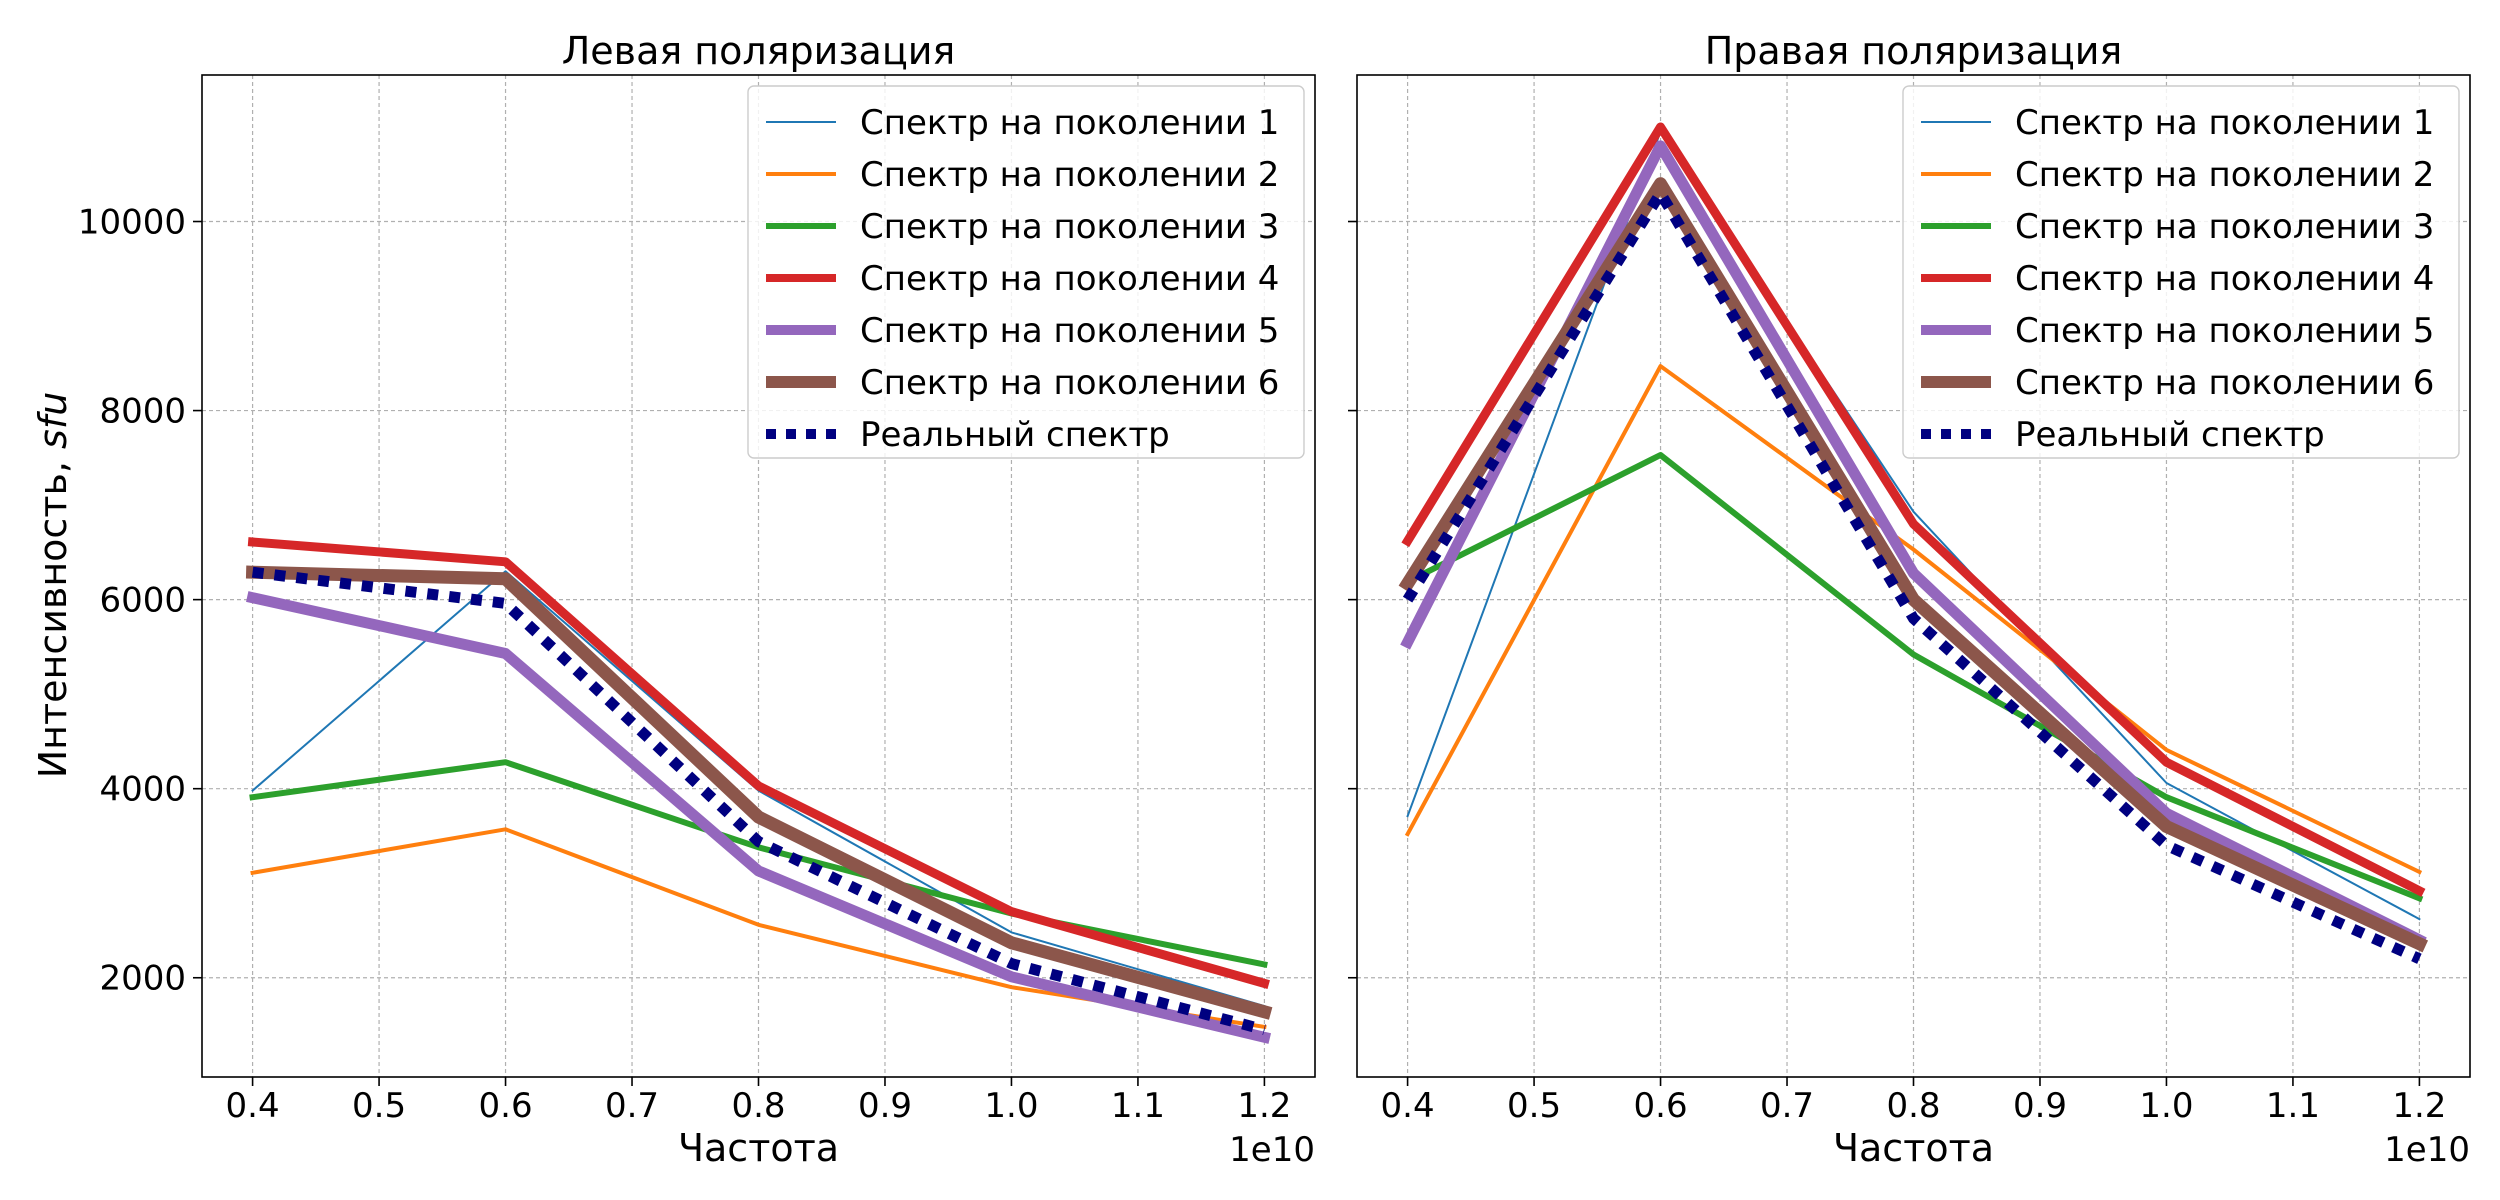  I want to click on y-tick-label: 4000, so click(142, 790).